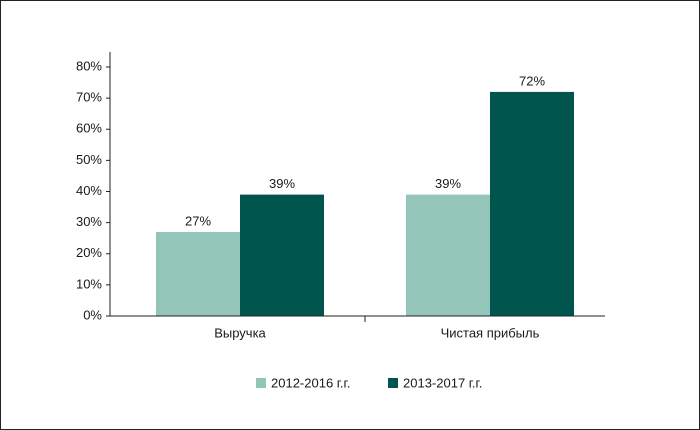 This screenshot has width=700, height=430. Describe the element at coordinates (89, 283) in the screenshot. I see `y-tick-label: 10%` at that location.